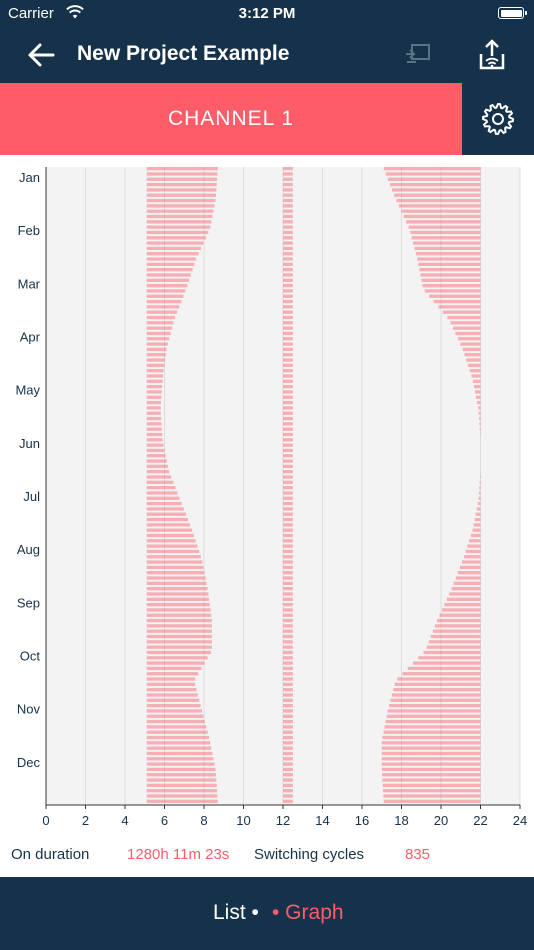 Image resolution: width=534 pixels, height=950 pixels. What do you see at coordinates (498, 119) in the screenshot?
I see `channel-settings-button` at bounding box center [498, 119].